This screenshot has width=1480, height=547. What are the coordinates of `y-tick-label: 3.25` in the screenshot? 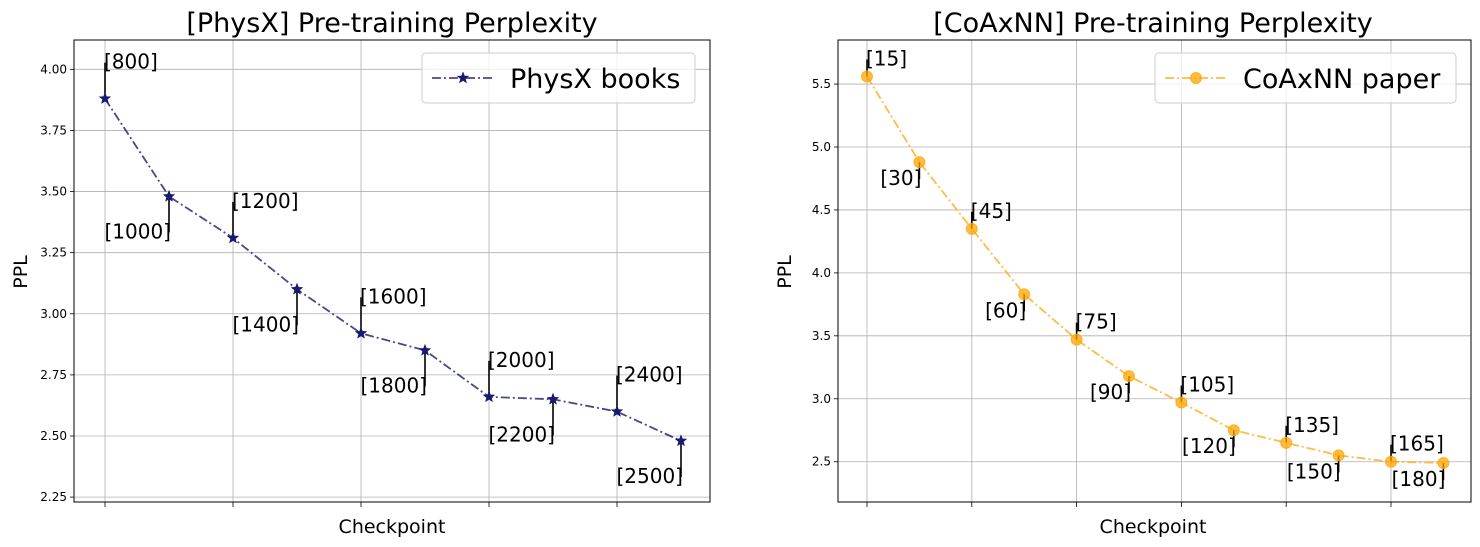 It's located at (53, 253).